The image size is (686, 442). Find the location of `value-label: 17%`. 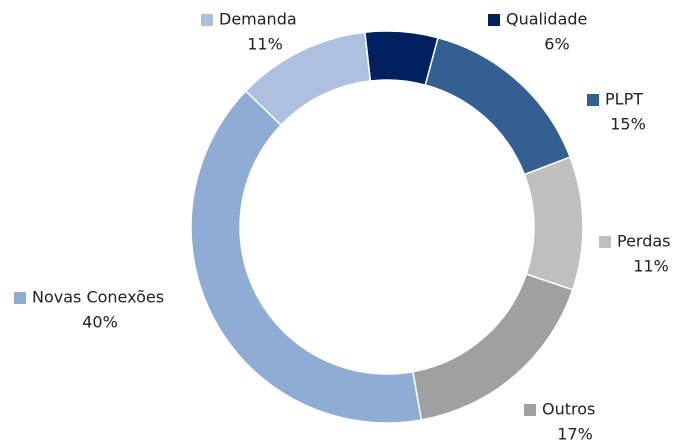

value-label: 17% is located at coordinates (575, 433).